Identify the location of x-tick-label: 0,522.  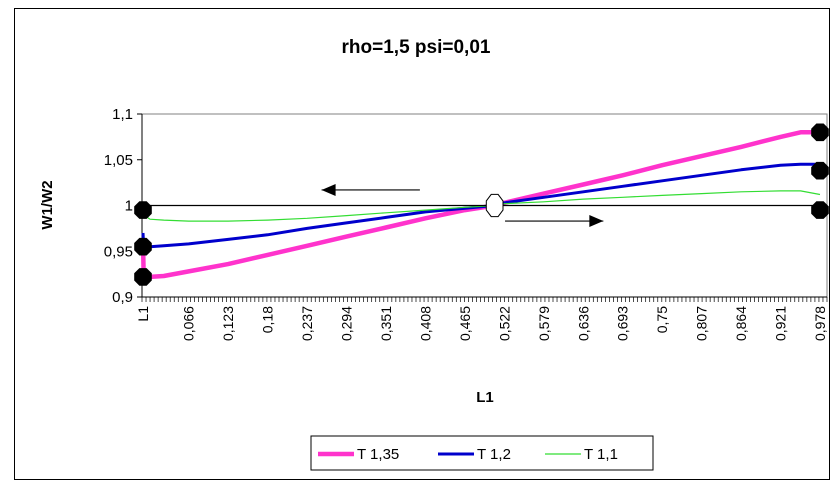
(504, 323).